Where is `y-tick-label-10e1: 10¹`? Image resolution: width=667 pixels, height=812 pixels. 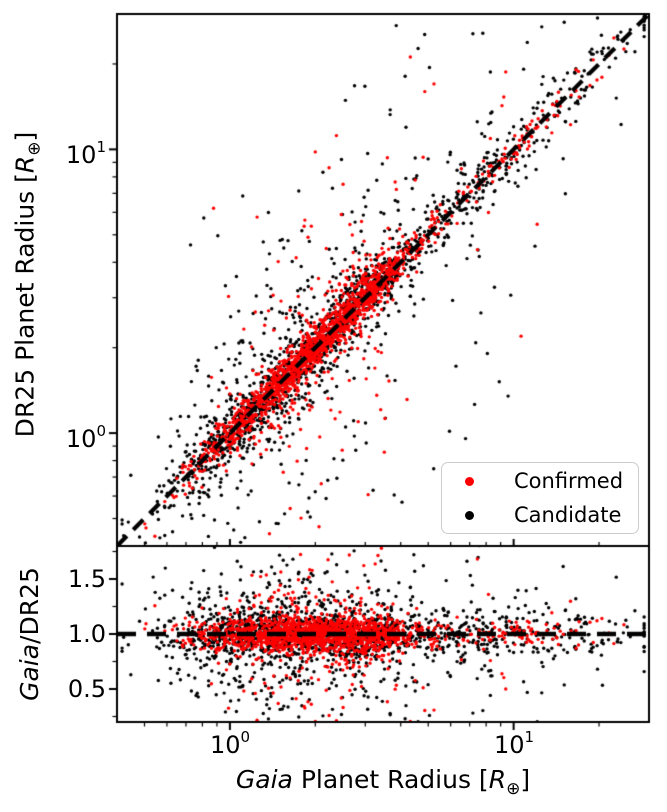
y-tick-label-10e1: 10¹ is located at coordinates (85, 153).